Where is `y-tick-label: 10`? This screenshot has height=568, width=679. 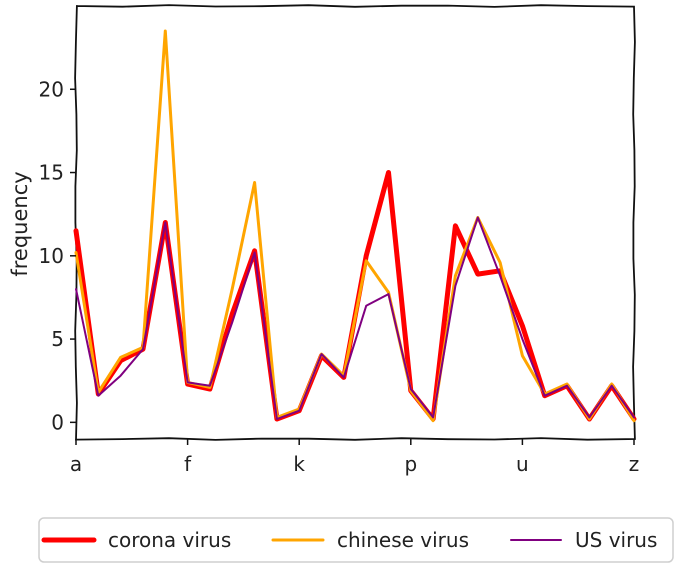
y-tick-label: 10 is located at coordinates (51, 256).